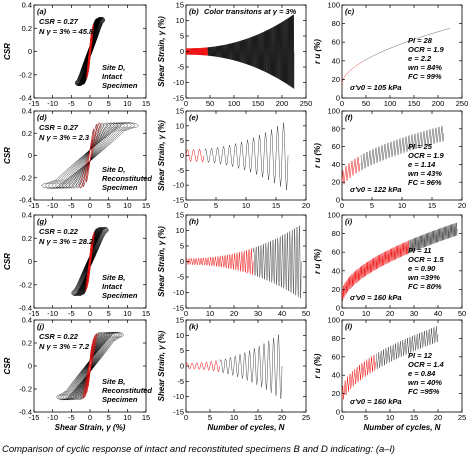  Describe the element at coordinates (406, 45) in the screenshot. I see `ru-series-after-3pct` at that location.